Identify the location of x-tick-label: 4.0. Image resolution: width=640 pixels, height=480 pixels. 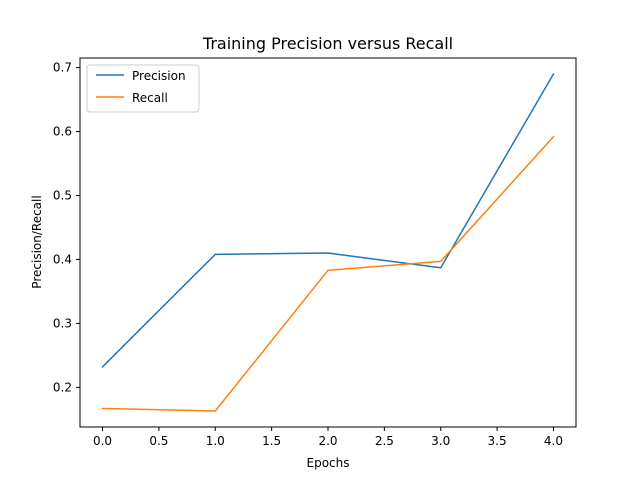
(553, 441).